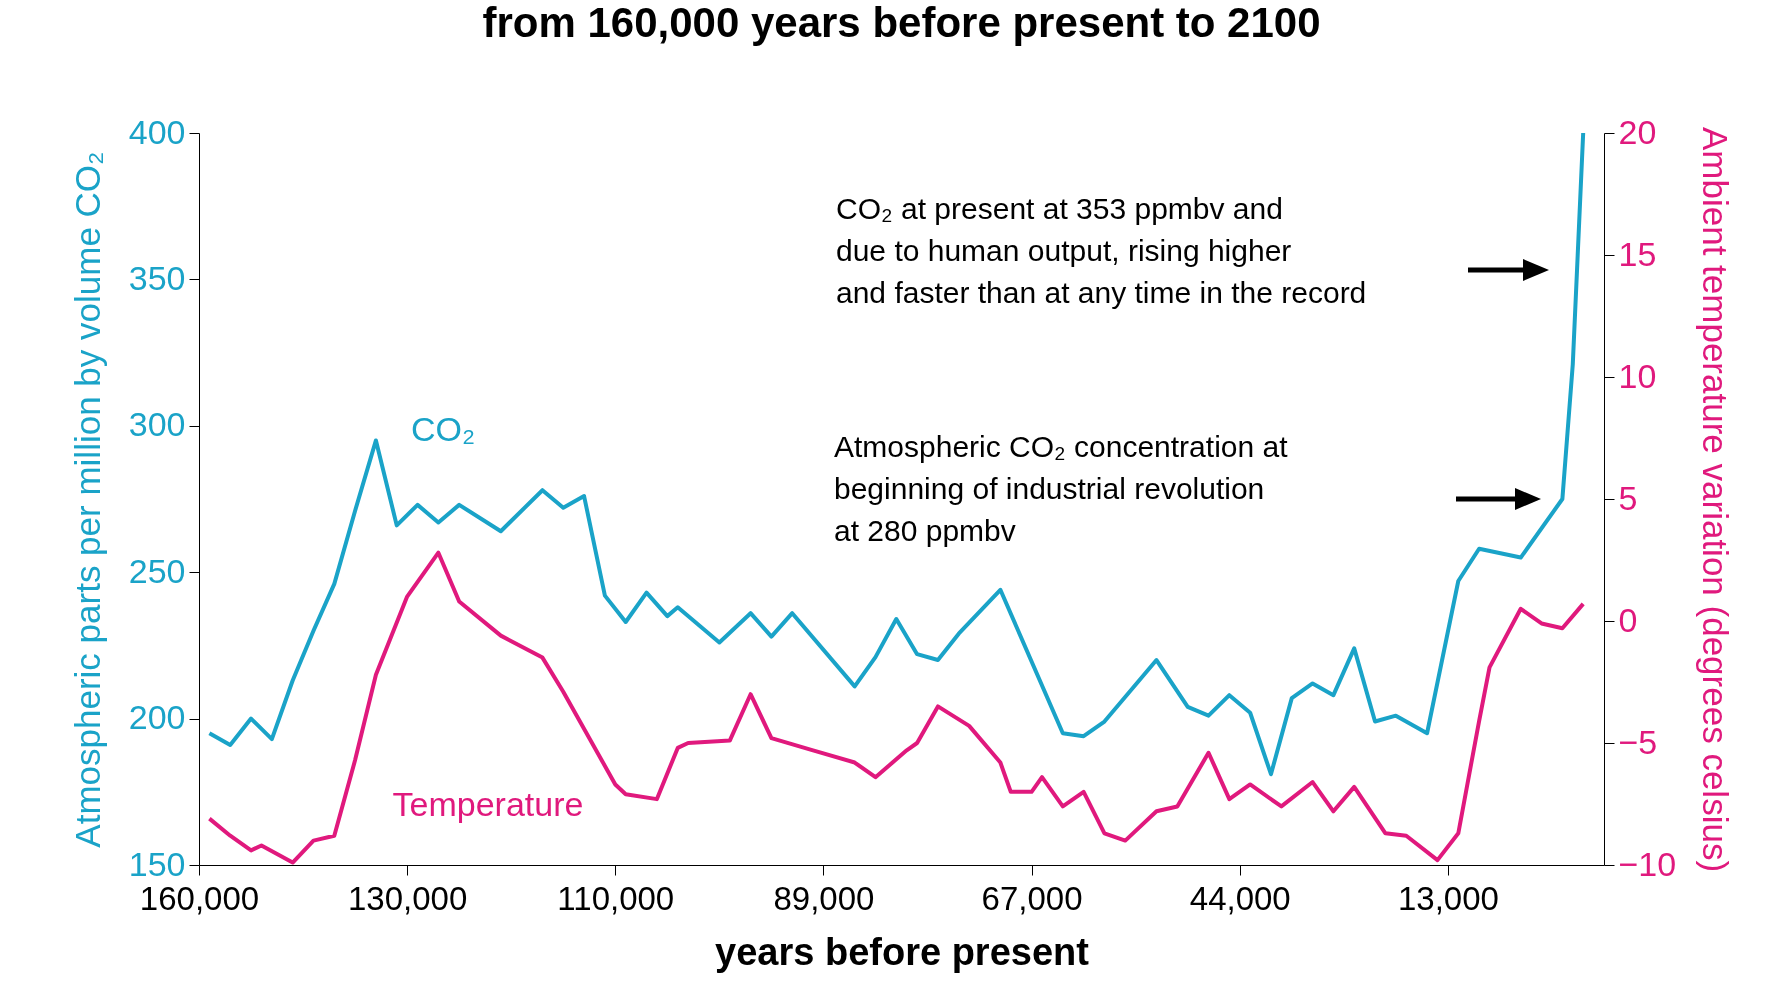 The width and height of the screenshot is (1780, 1001). What do you see at coordinates (1637, 375) in the screenshot?
I see `y2-tick-label: 10` at bounding box center [1637, 375].